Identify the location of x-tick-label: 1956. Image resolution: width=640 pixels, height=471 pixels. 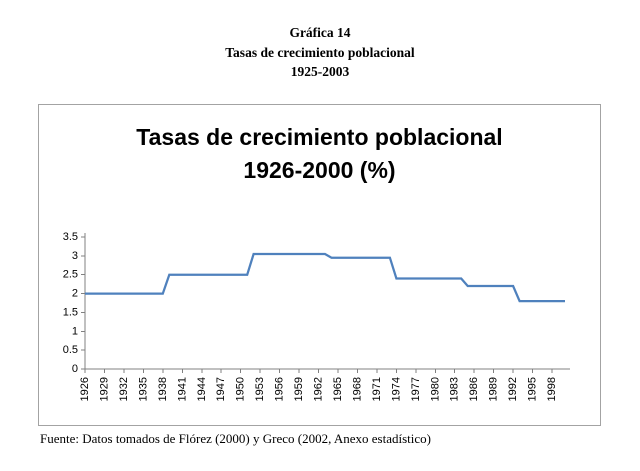
(280, 389).